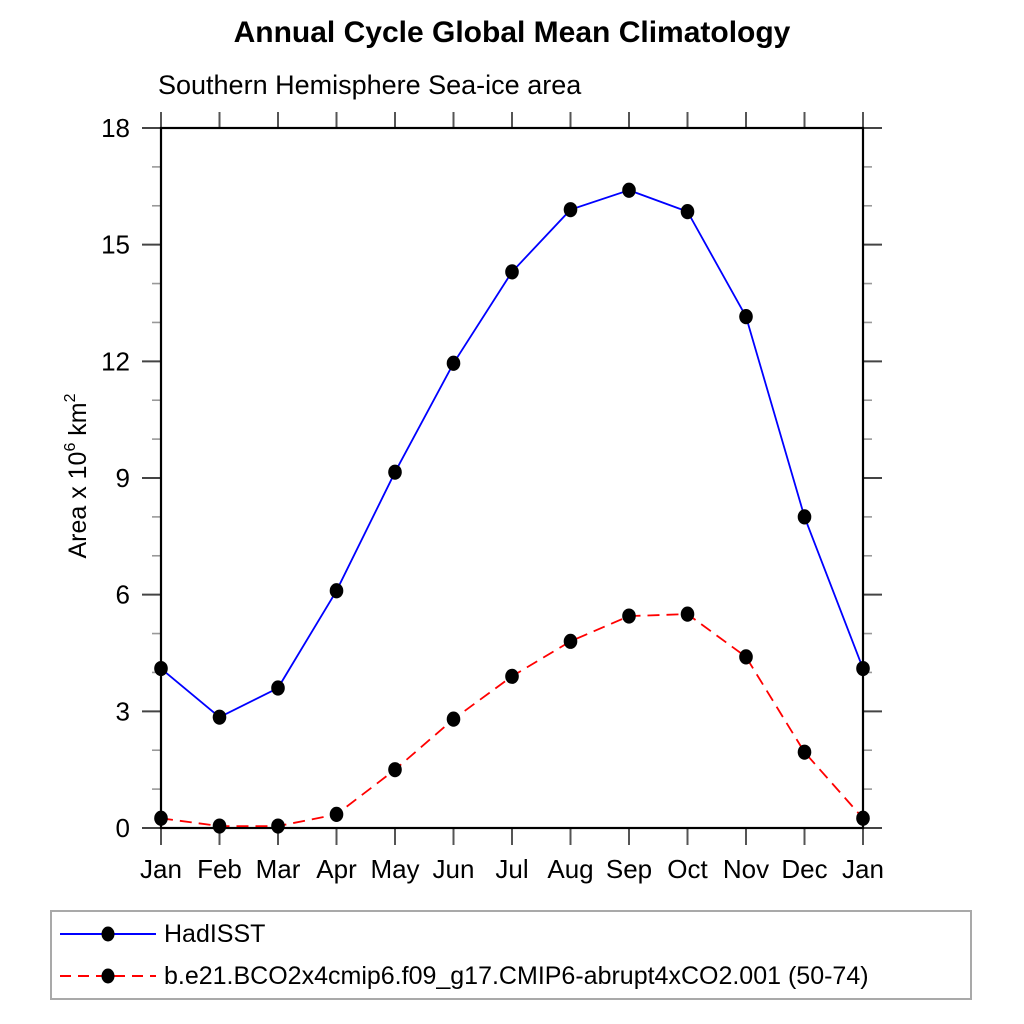 This screenshot has width=1024, height=1024. Describe the element at coordinates (570, 869) in the screenshot. I see `x-tick-label: Aug` at that location.